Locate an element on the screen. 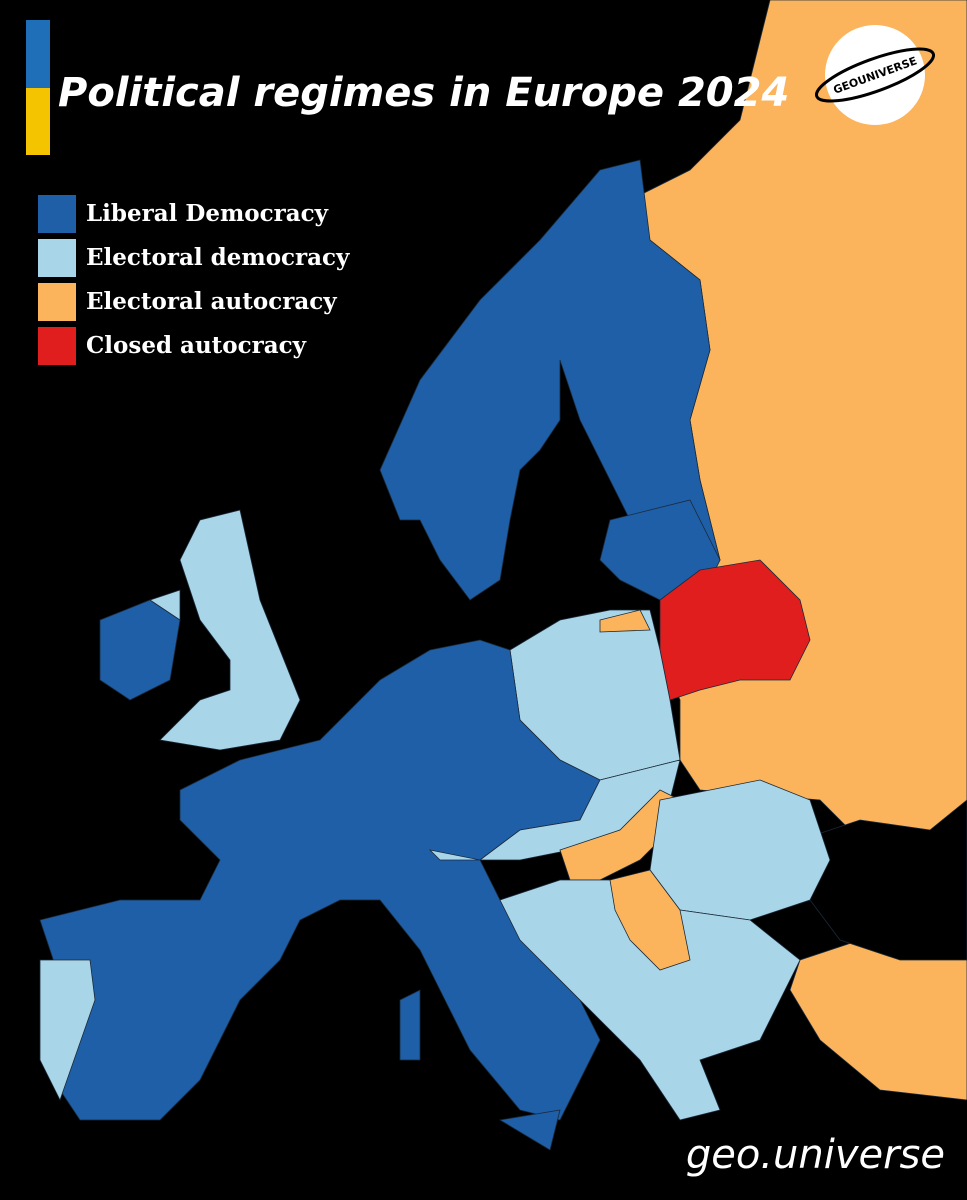  corsica-sardinia is located at coordinates (410, 1025).